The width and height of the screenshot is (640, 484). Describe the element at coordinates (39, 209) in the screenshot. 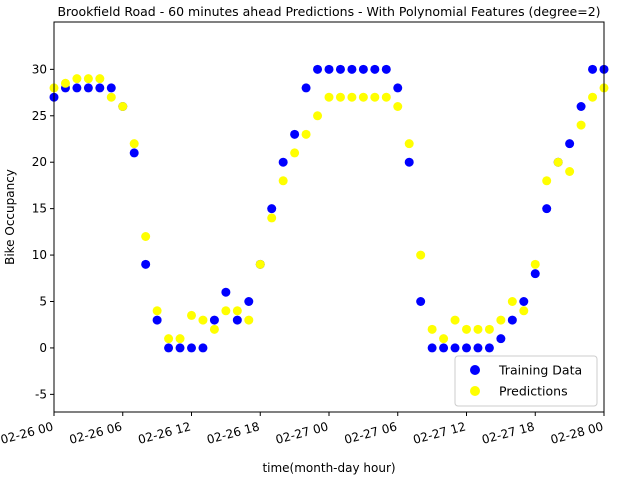

I see `y-tick-label: 15` at that location.